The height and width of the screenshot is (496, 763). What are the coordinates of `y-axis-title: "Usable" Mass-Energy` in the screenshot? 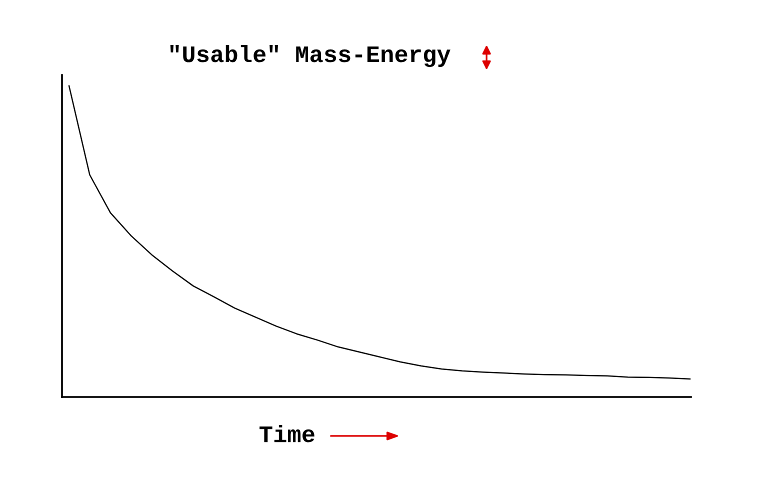 It's located at (310, 56).